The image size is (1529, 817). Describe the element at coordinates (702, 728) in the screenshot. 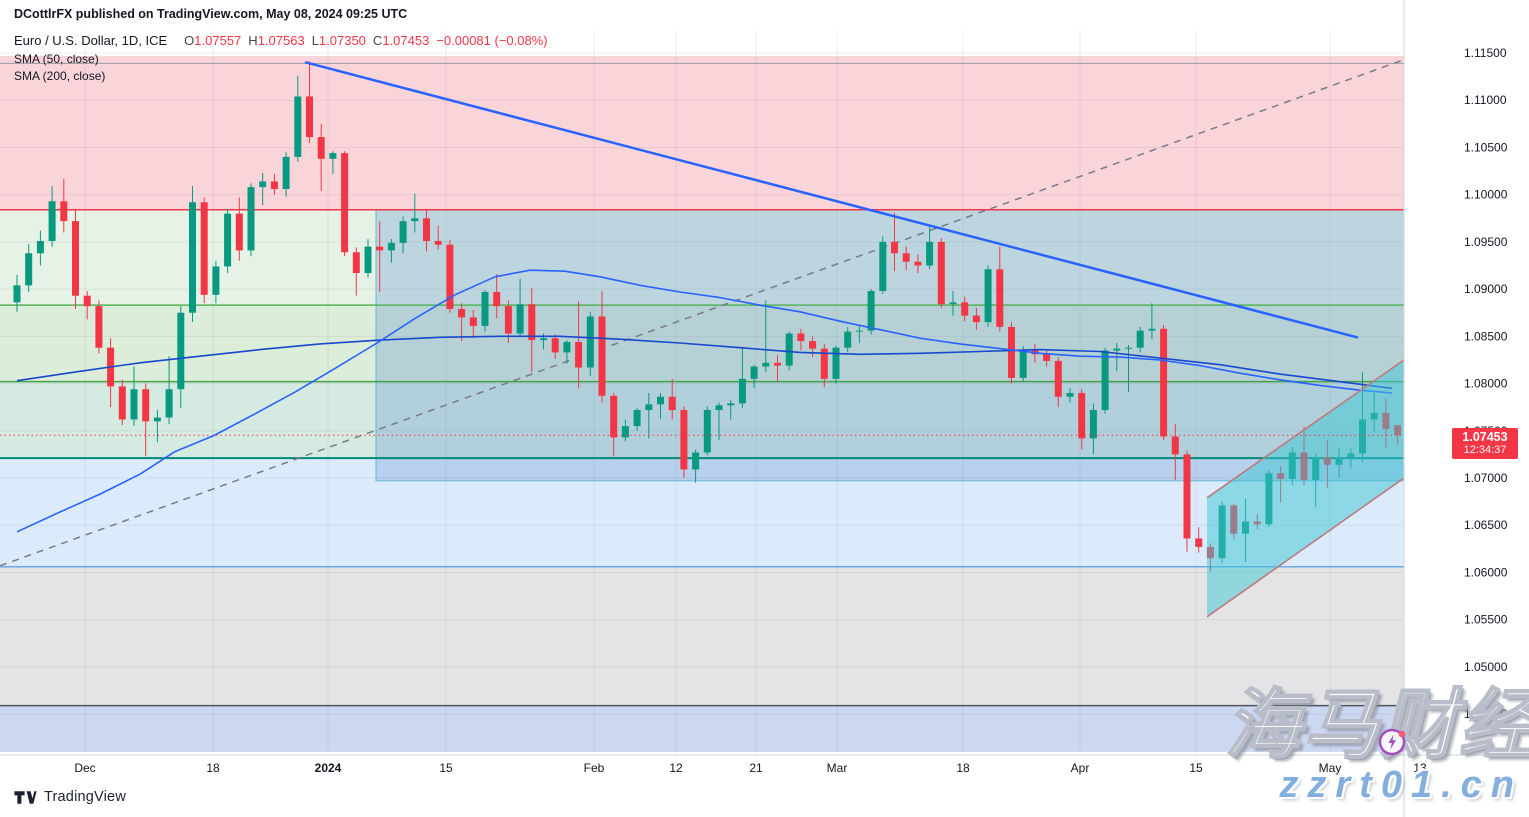

I see `zone-lavender` at that location.